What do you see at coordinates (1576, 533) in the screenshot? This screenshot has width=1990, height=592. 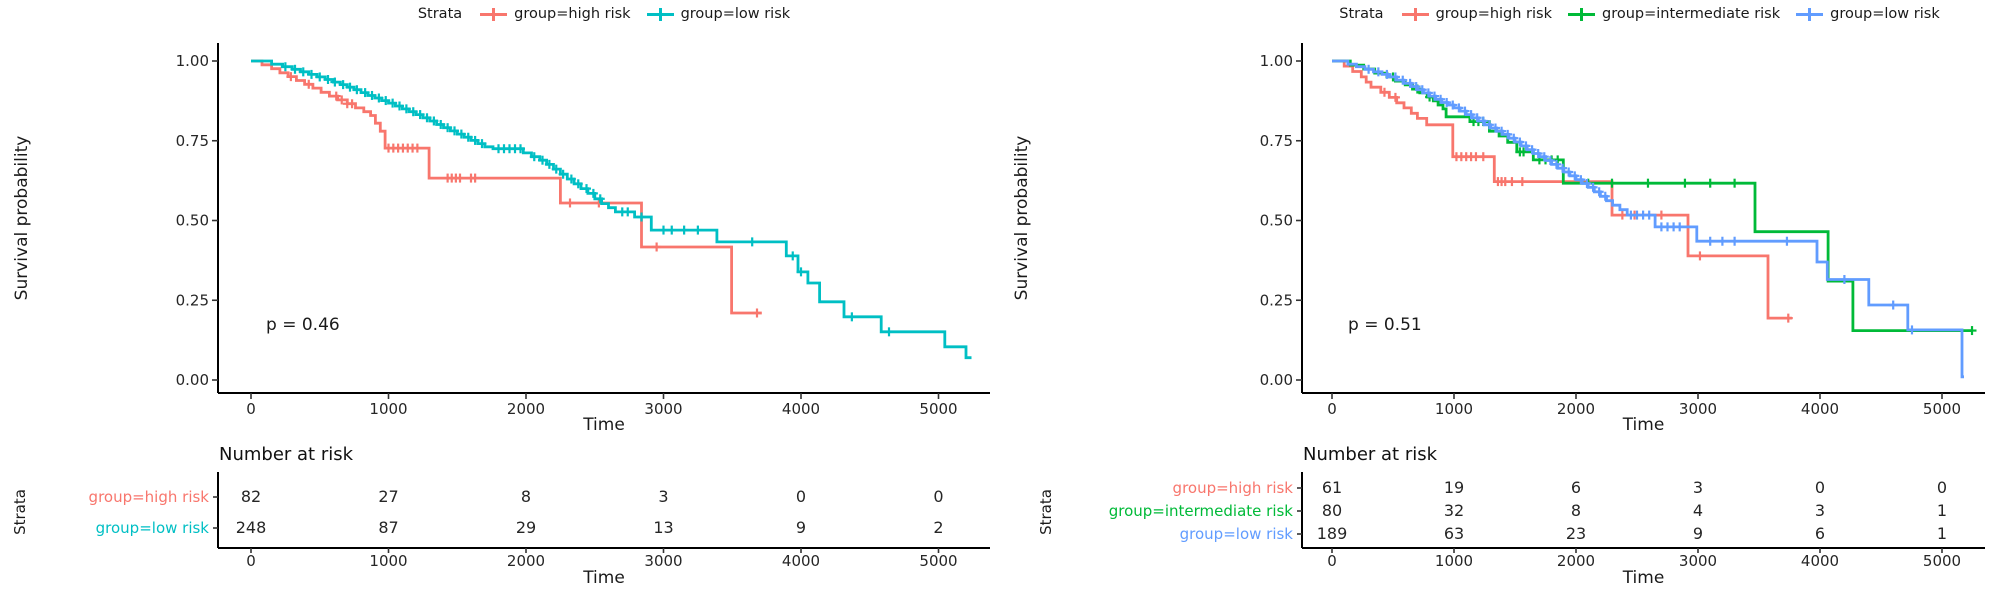 I see `risk-count: 23` at bounding box center [1576, 533].